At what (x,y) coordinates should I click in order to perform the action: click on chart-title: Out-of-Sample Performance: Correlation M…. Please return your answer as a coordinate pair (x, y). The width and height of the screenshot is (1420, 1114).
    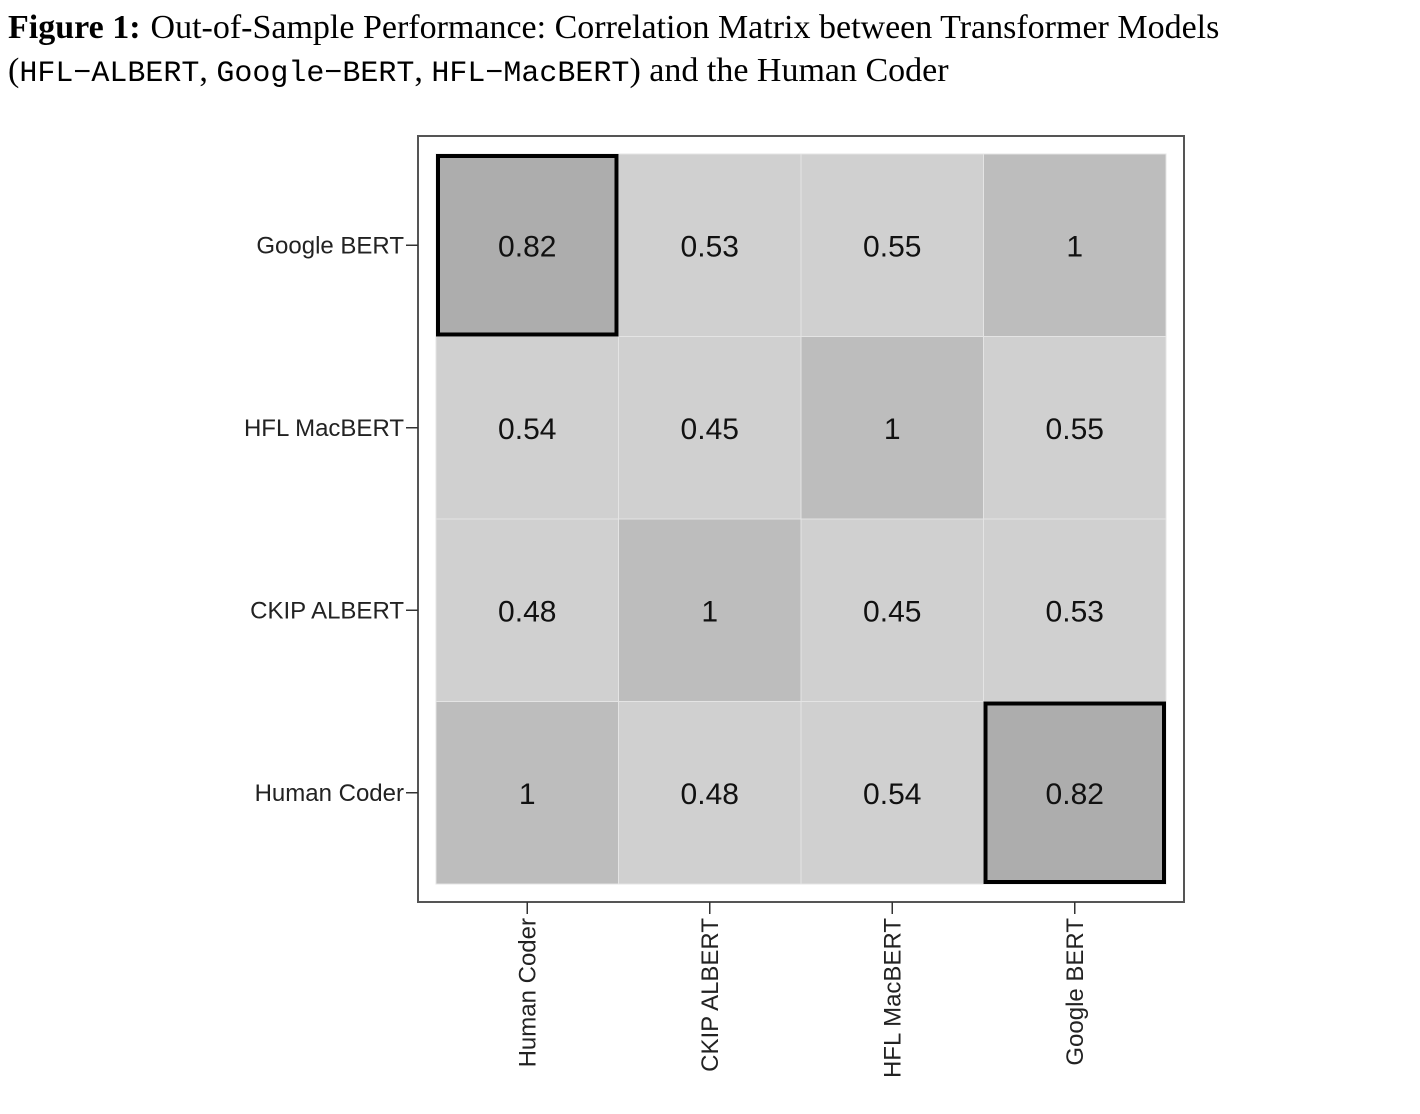
    Looking at the image, I should click on (685, 27).